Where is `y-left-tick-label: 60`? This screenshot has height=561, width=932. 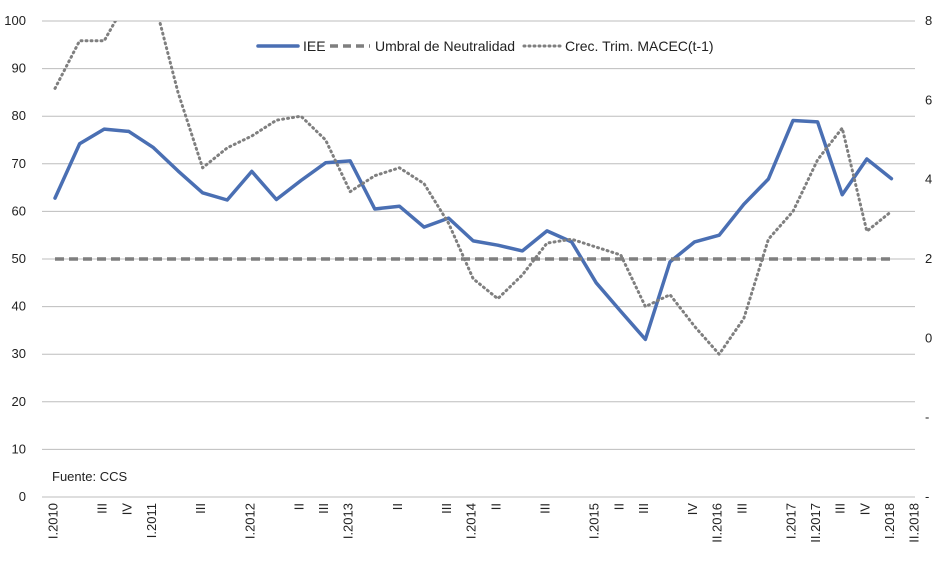
y-left-tick-label: 60 is located at coordinates (19, 210).